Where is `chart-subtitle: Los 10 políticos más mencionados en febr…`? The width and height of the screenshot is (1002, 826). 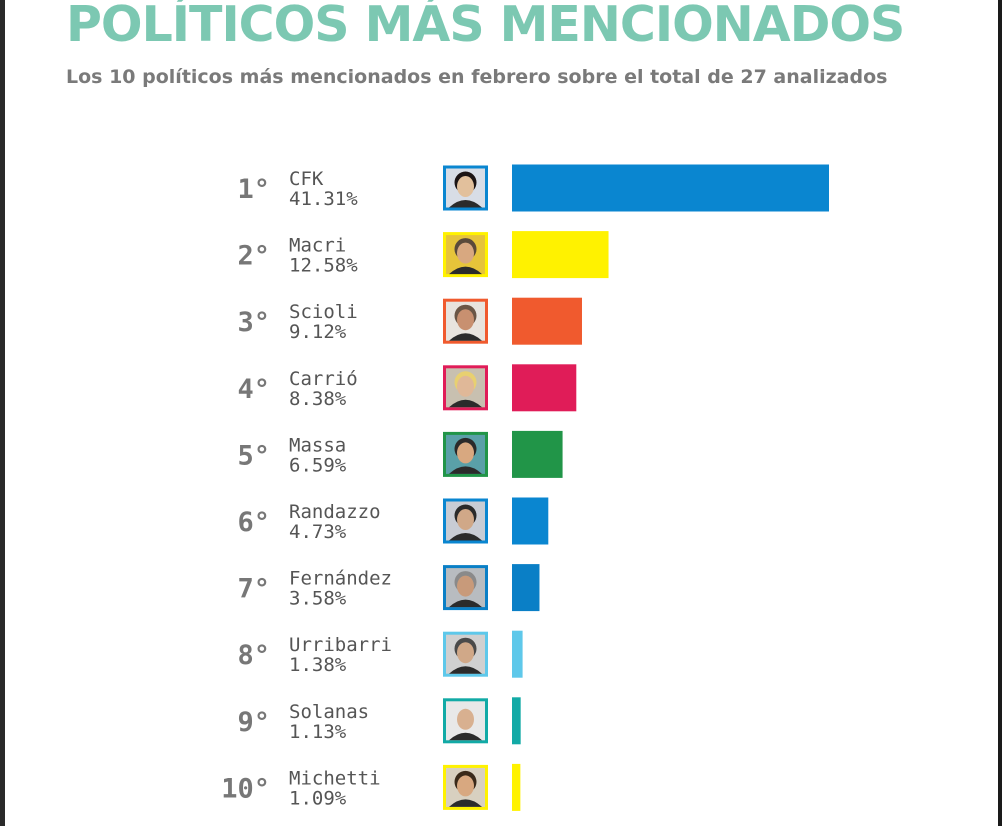
chart-subtitle: Los 10 políticos más mencionados en febr… is located at coordinates (477, 77).